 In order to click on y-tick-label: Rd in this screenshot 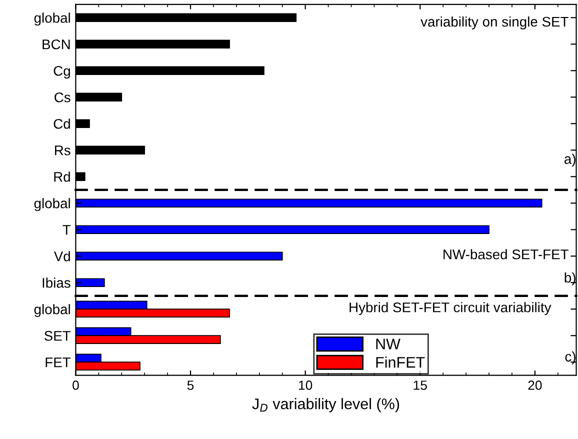, I will do `click(62, 177)`.